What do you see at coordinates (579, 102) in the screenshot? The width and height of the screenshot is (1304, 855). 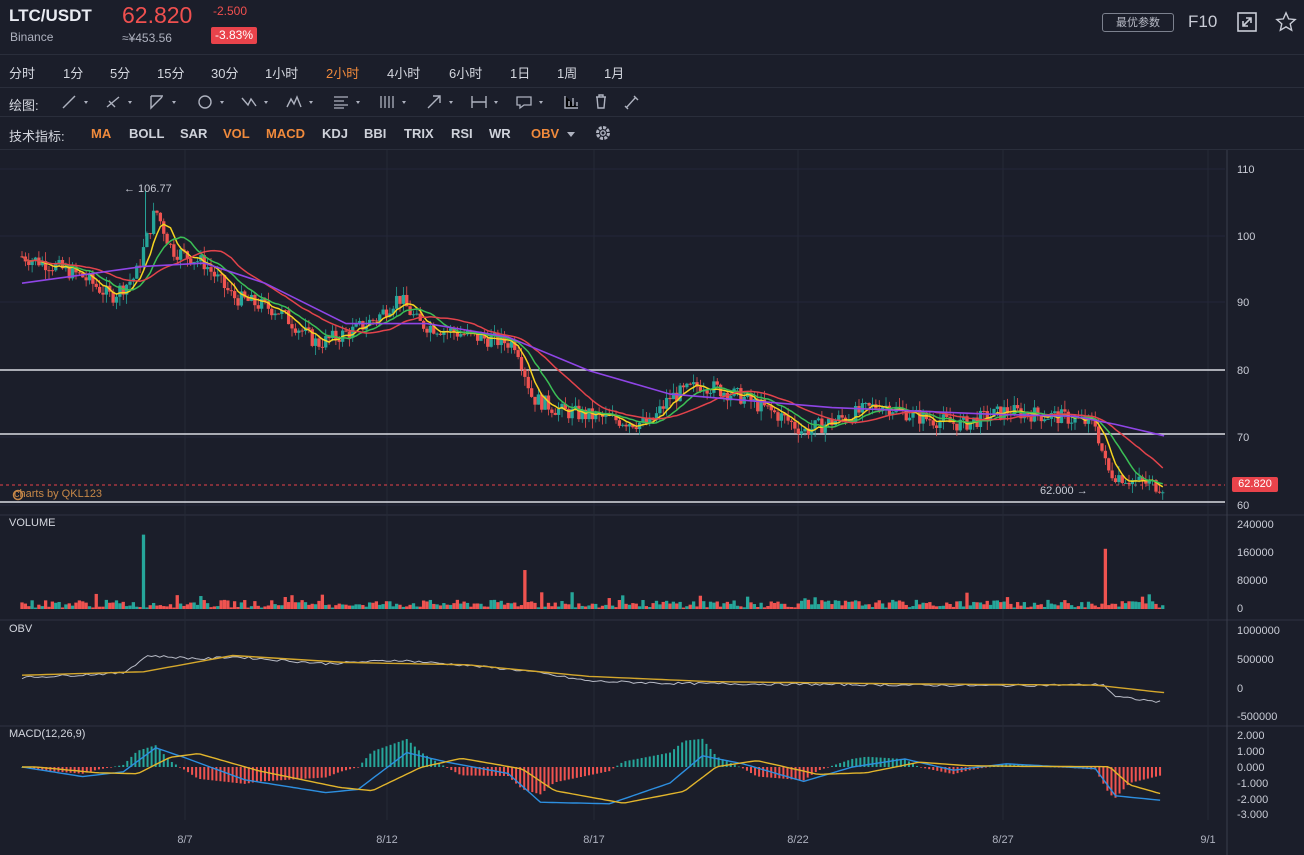 I see `magnet-tool-icon` at bounding box center [579, 102].